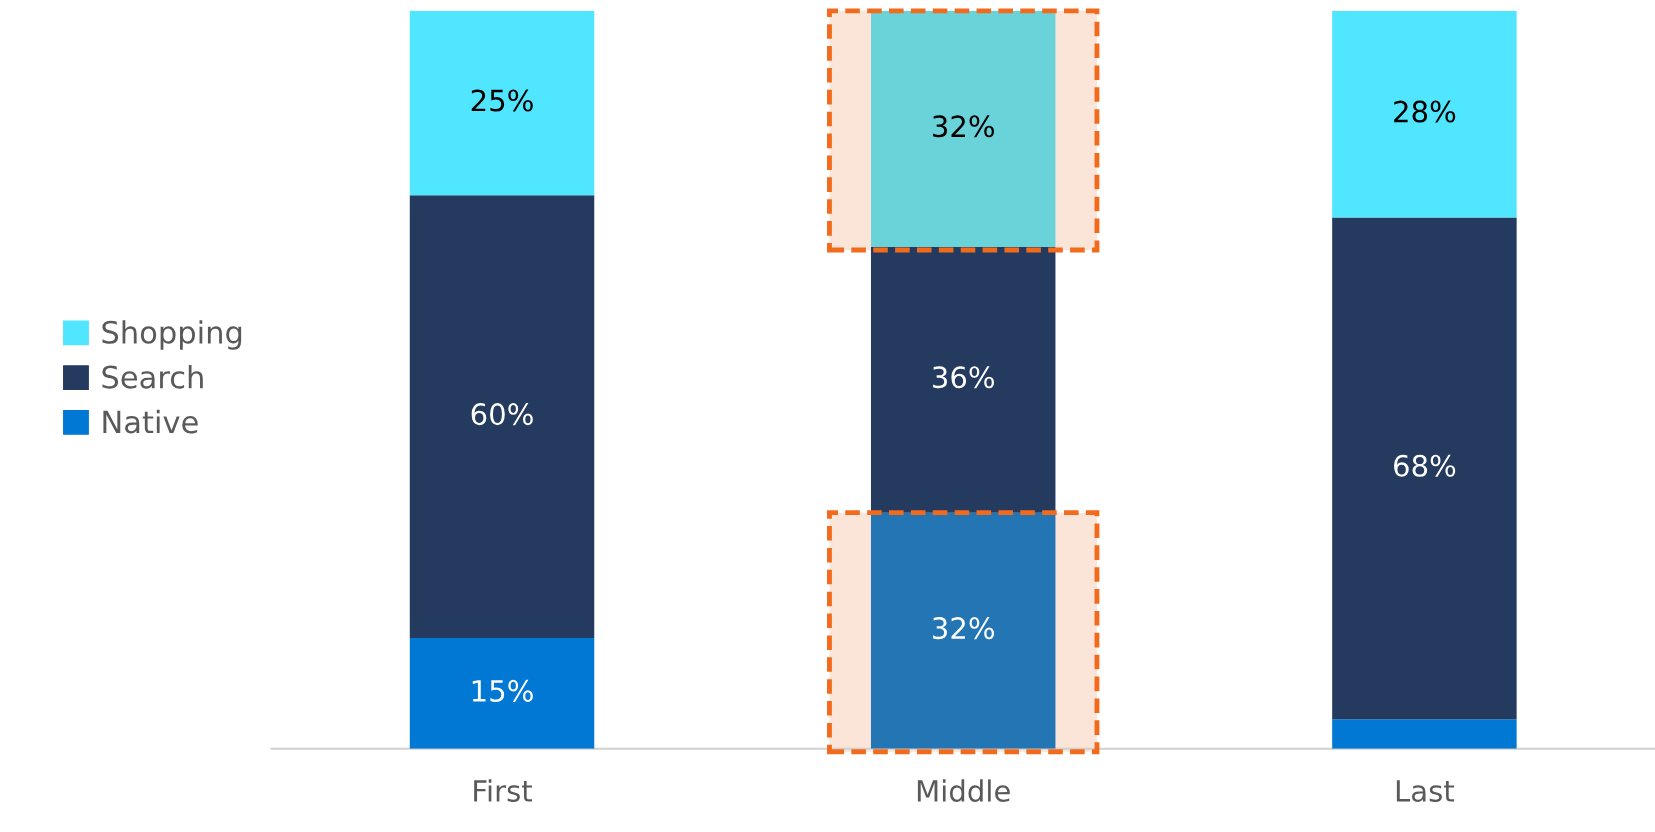 The image size is (1655, 832). What do you see at coordinates (150, 421) in the screenshot?
I see `legend-label: Native` at bounding box center [150, 421].